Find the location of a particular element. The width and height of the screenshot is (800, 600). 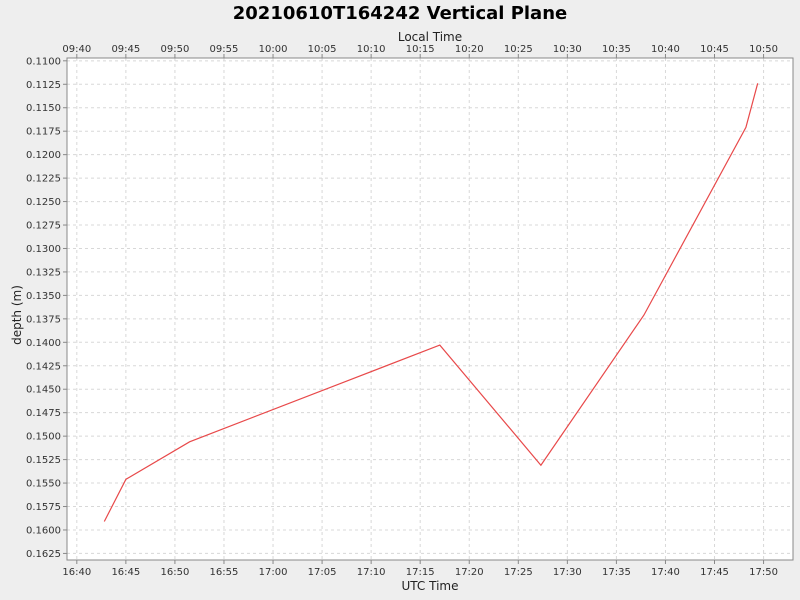

top-tick-label: 09:55 is located at coordinates (224, 49).